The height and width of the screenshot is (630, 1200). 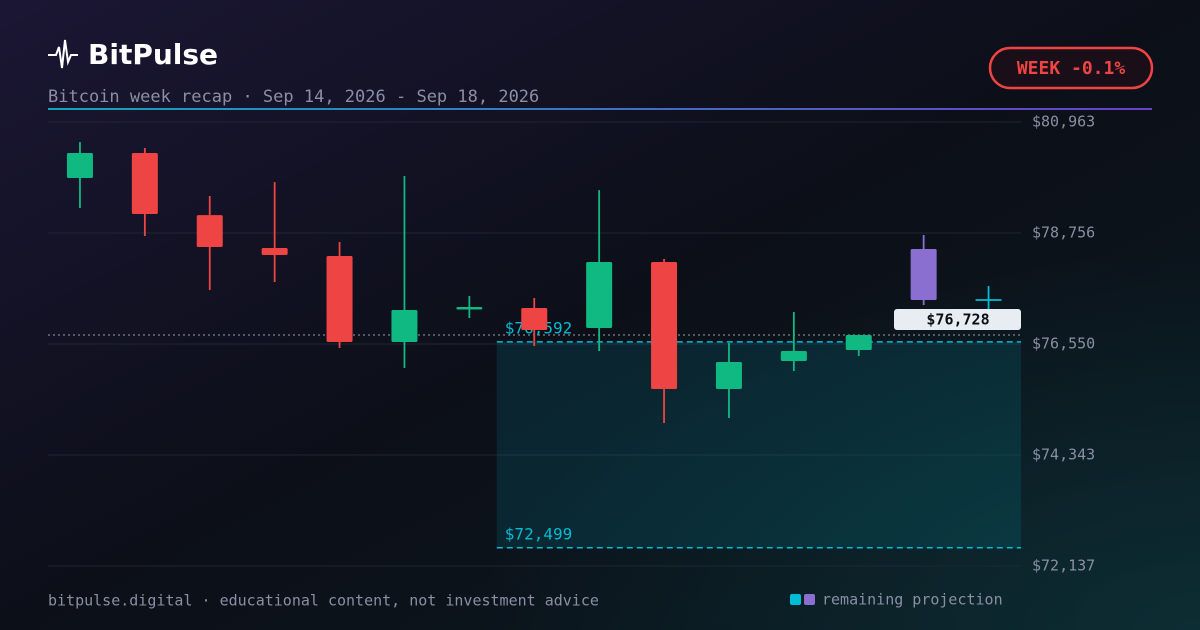 I want to click on y-tick-label: $80,963, so click(x=1063, y=122).